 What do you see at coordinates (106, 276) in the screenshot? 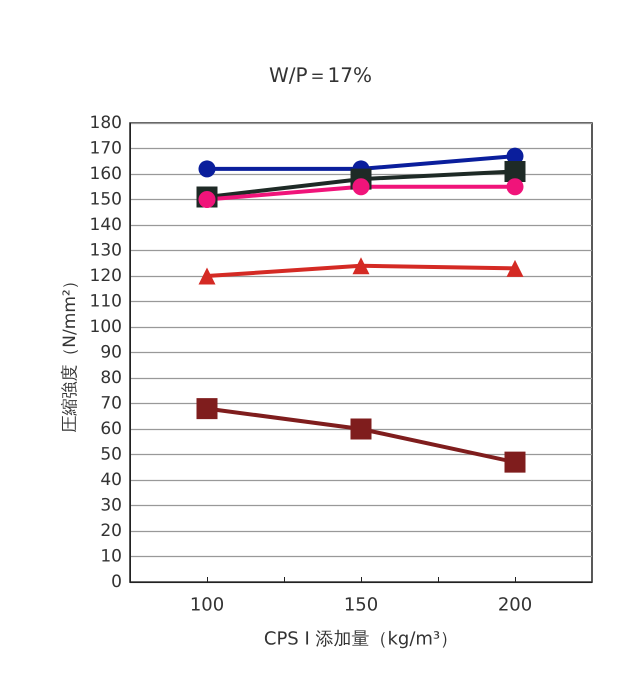
I see `y-tick-label: 120` at bounding box center [106, 276].